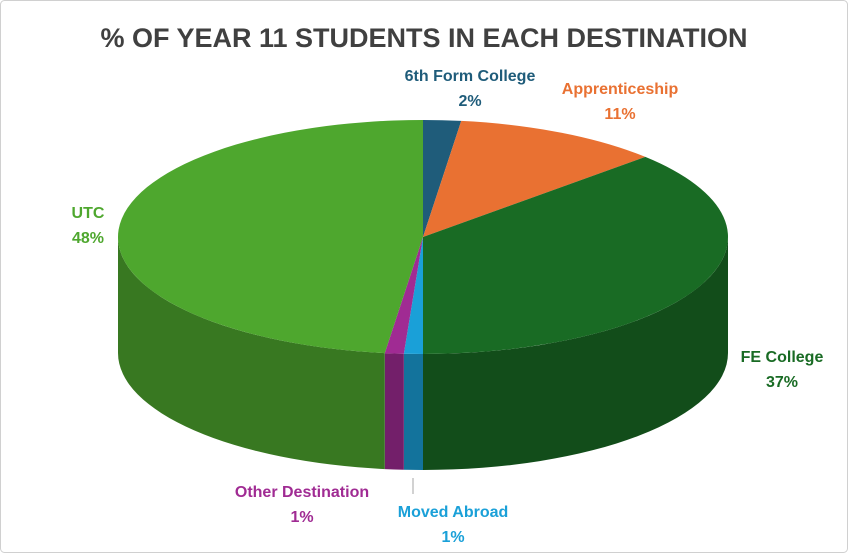 This screenshot has width=848, height=553. Describe the element at coordinates (470, 76) in the screenshot. I see `data-label-name: 6th Form College` at that location.